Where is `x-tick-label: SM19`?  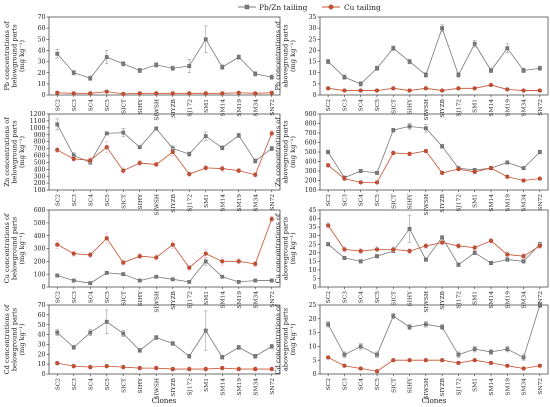 x-tick-label: SM19 is located at coordinates (240, 387).